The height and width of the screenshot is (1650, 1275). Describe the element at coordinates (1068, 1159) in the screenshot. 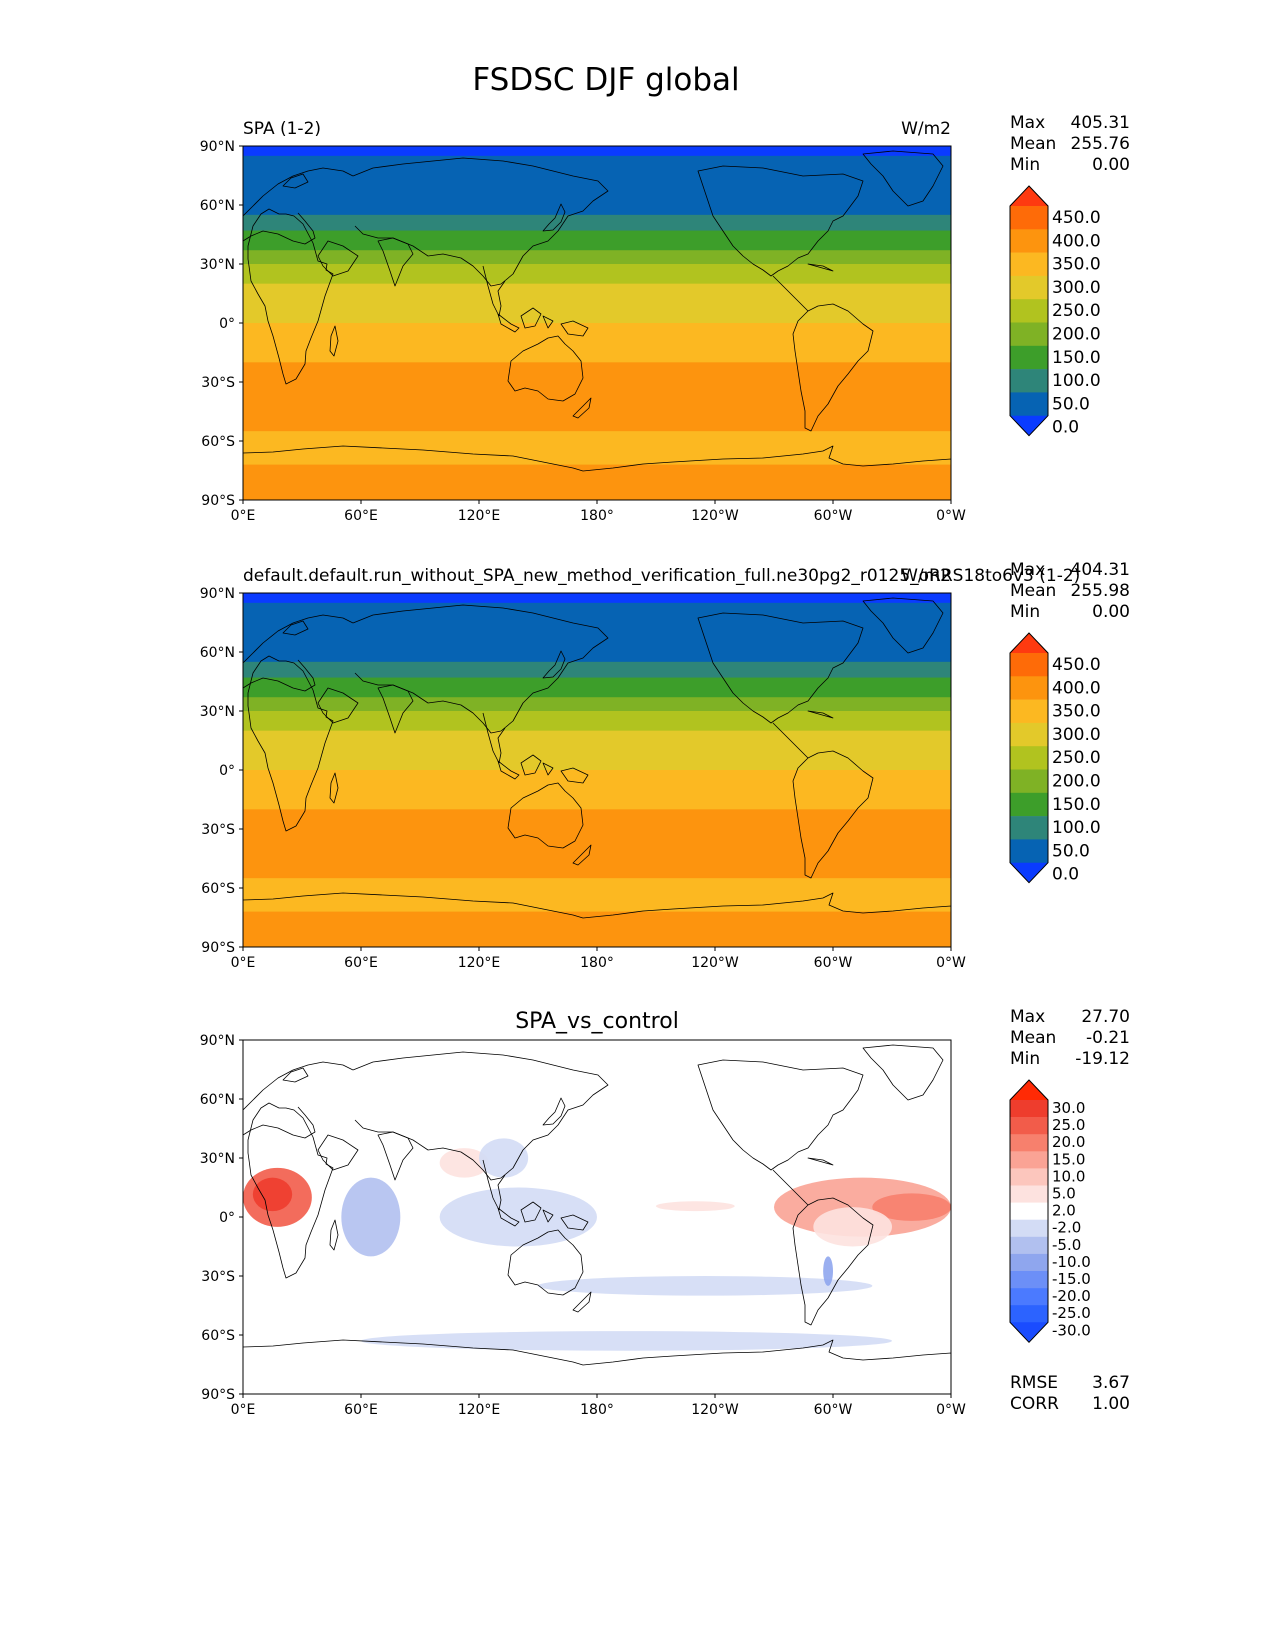

I see `colorbar-tick-label: 15.0` at that location.